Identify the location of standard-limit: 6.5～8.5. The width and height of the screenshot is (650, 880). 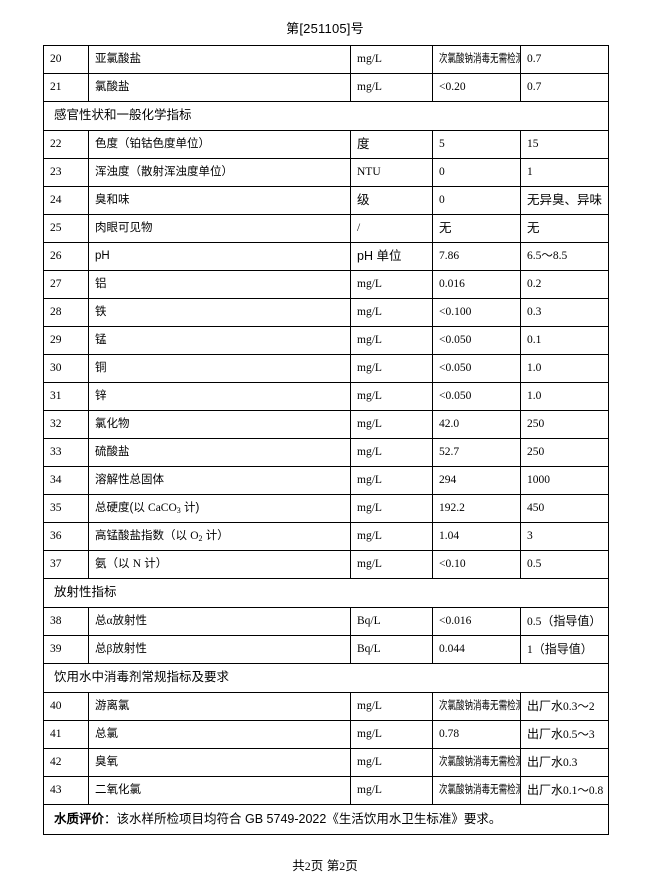
(564, 256).